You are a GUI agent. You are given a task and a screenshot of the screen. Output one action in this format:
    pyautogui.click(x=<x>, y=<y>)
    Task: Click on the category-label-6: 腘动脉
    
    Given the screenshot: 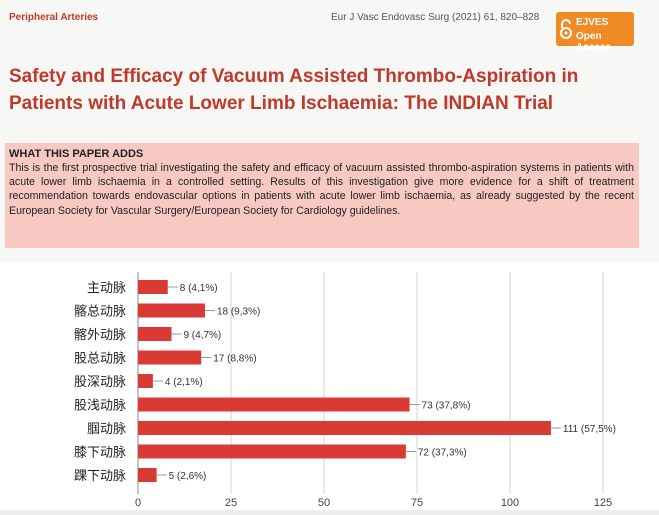 What is the action you would take?
    pyautogui.click(x=106, y=429)
    